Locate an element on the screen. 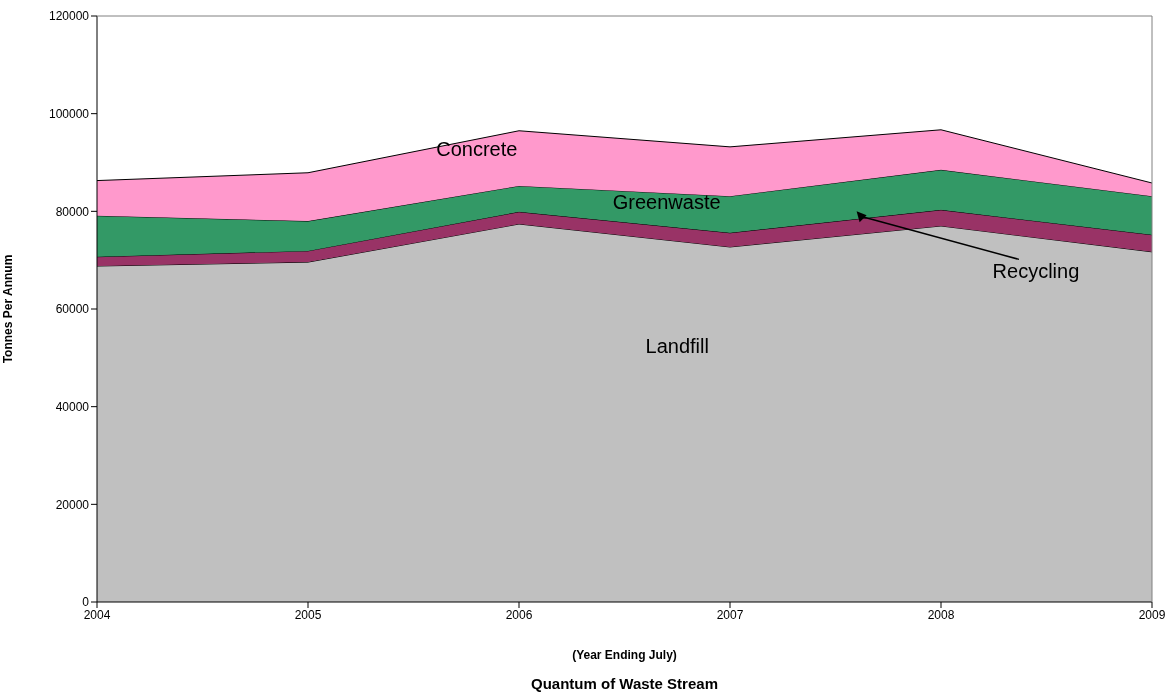 This screenshot has width=1174, height=700. x-tick-label: 2004 is located at coordinates (97, 614).